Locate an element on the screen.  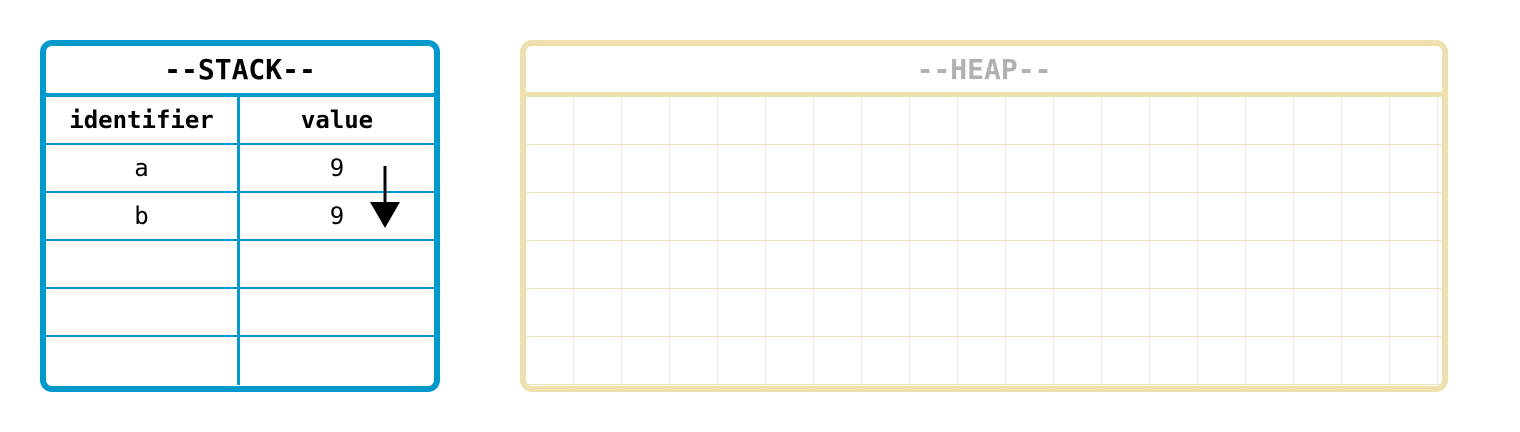
stack-header-row: identifier value is located at coordinates (240, 121).